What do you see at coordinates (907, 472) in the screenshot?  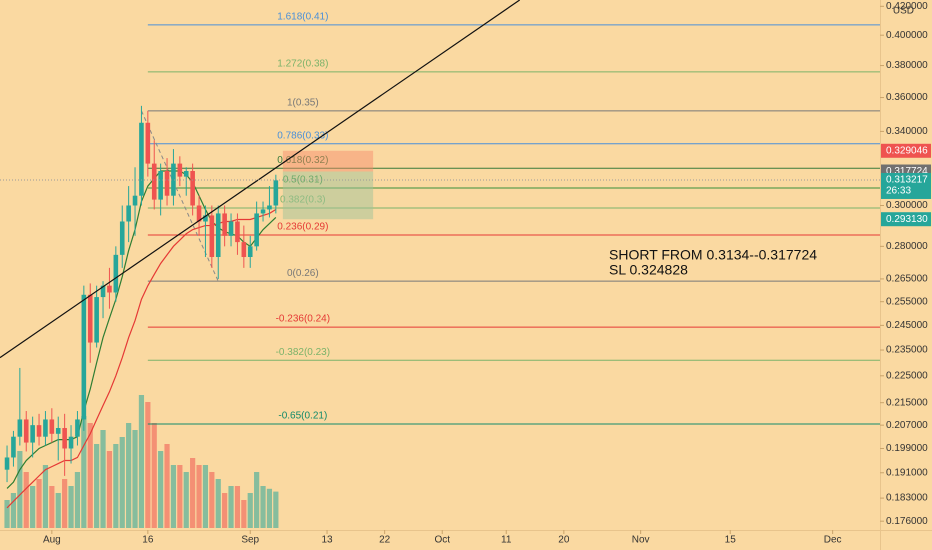 I see `y-tick-label: 0.191000` at bounding box center [907, 472].